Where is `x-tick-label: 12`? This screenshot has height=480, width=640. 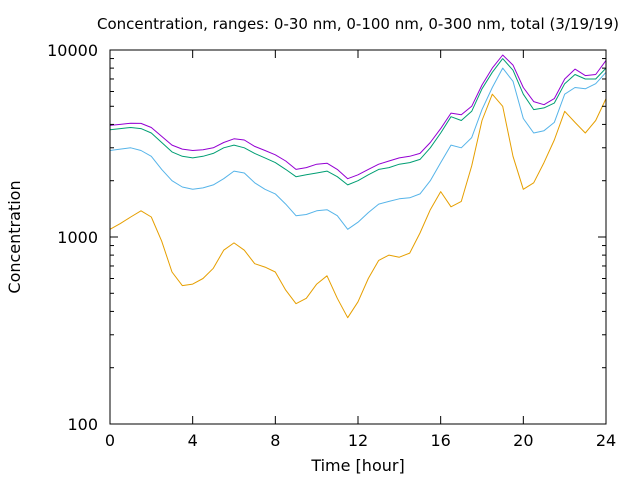 x-tick-label: 12 is located at coordinates (358, 440).